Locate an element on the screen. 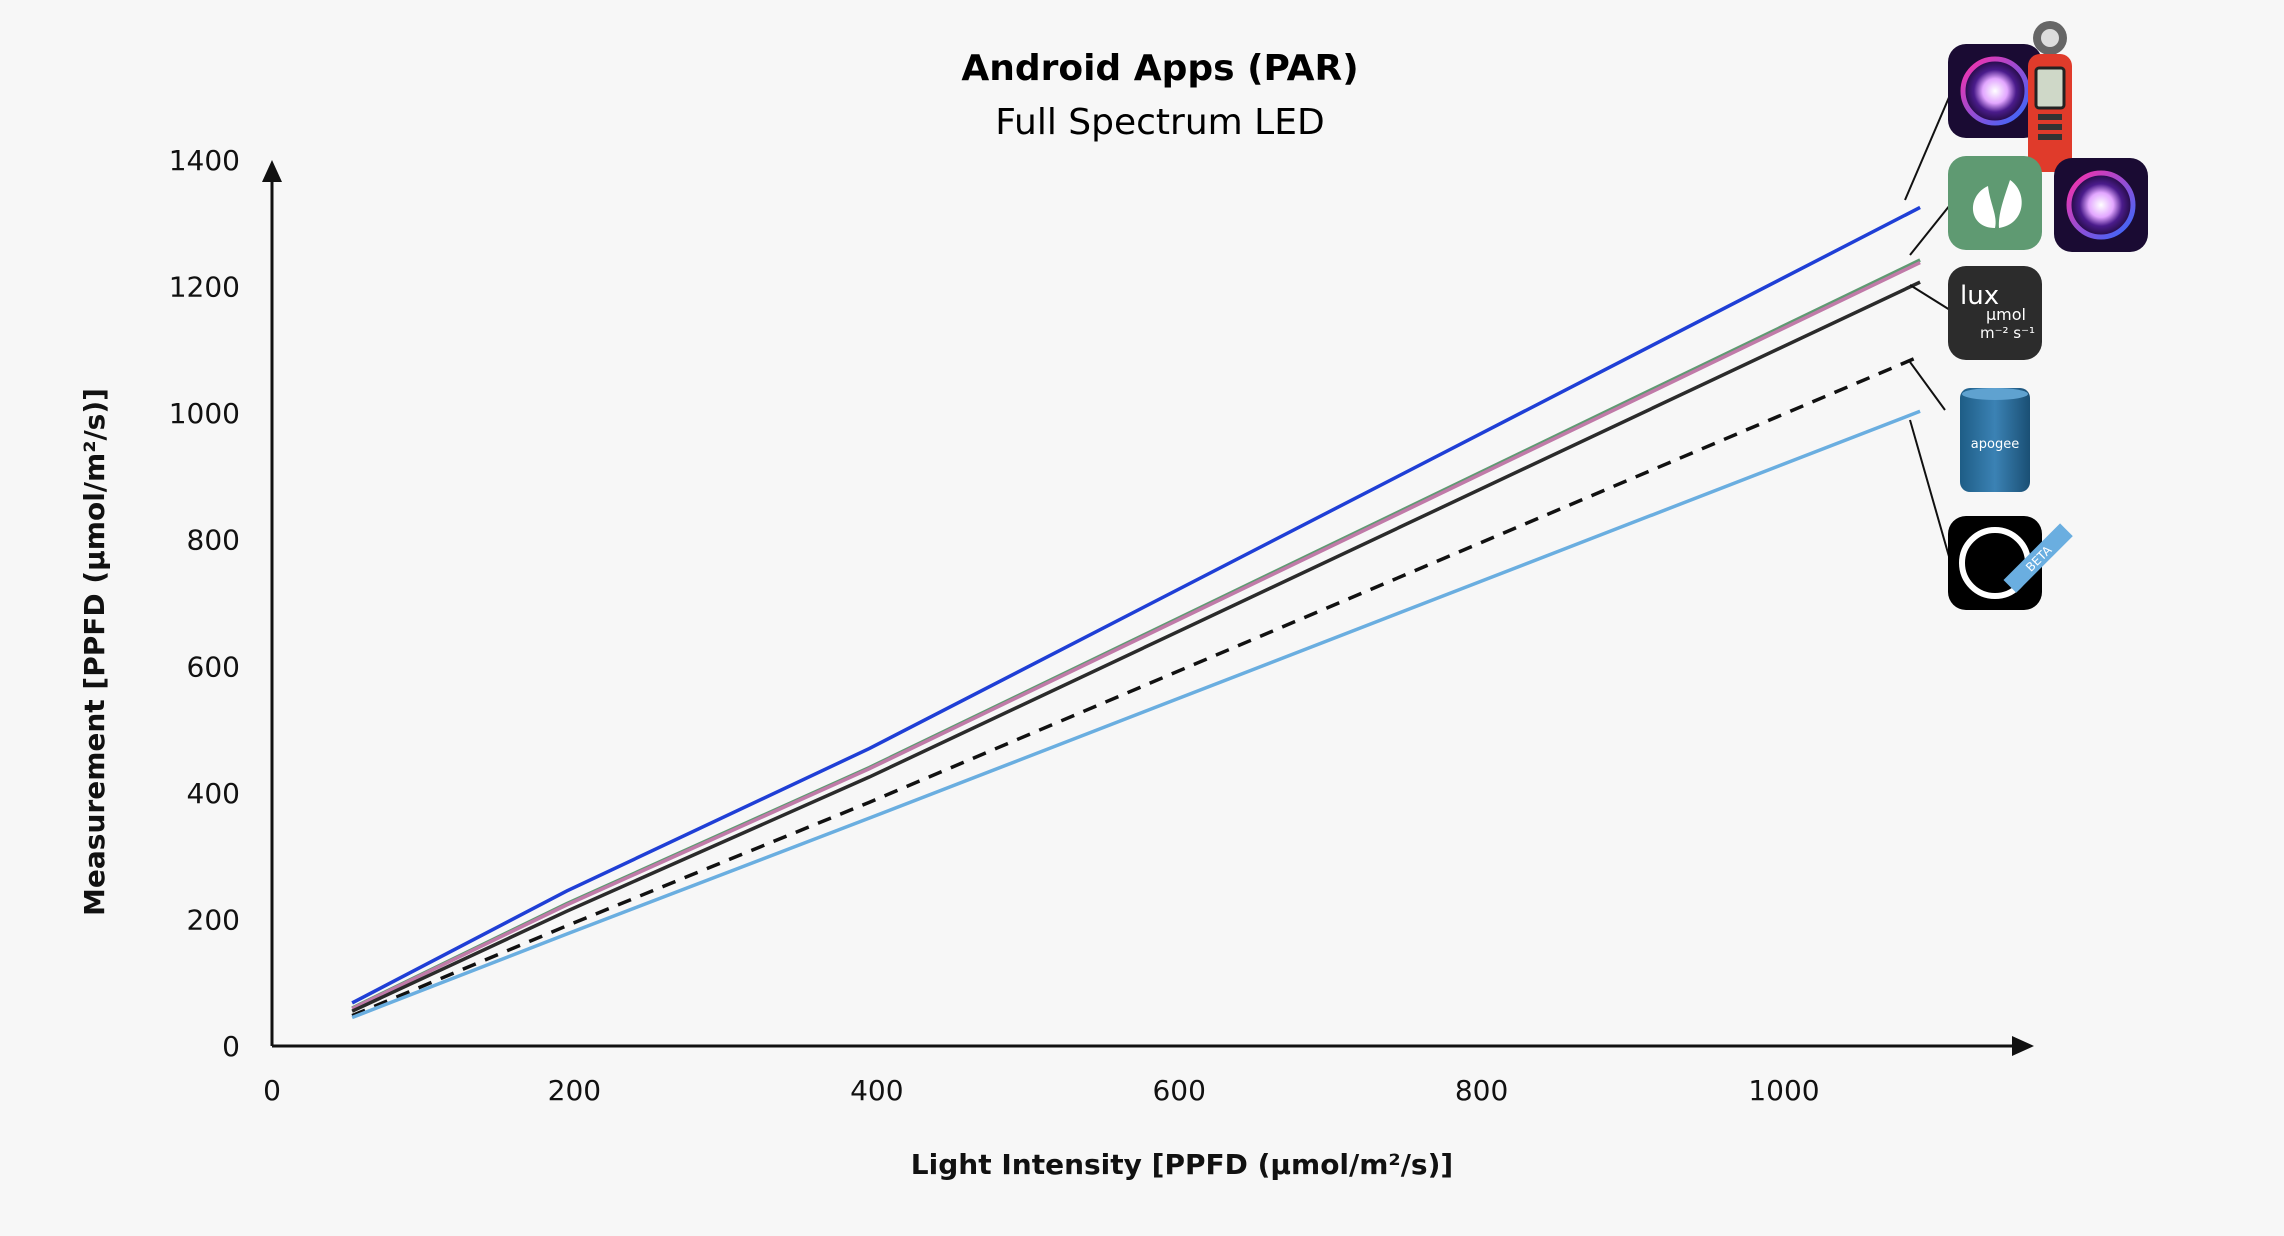  x-tick-label: 0 is located at coordinates (272, 1090).